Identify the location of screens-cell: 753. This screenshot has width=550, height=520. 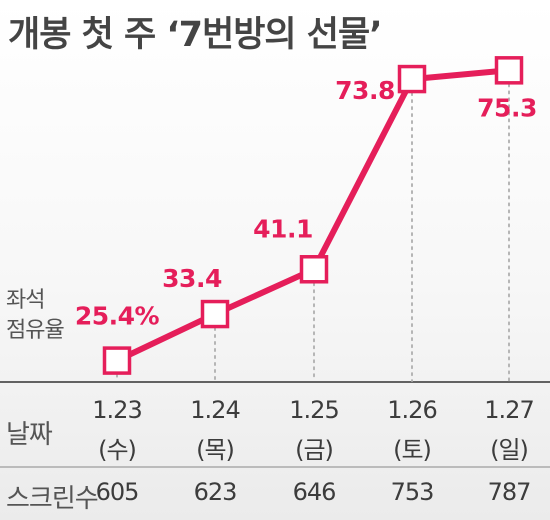
(412, 492).